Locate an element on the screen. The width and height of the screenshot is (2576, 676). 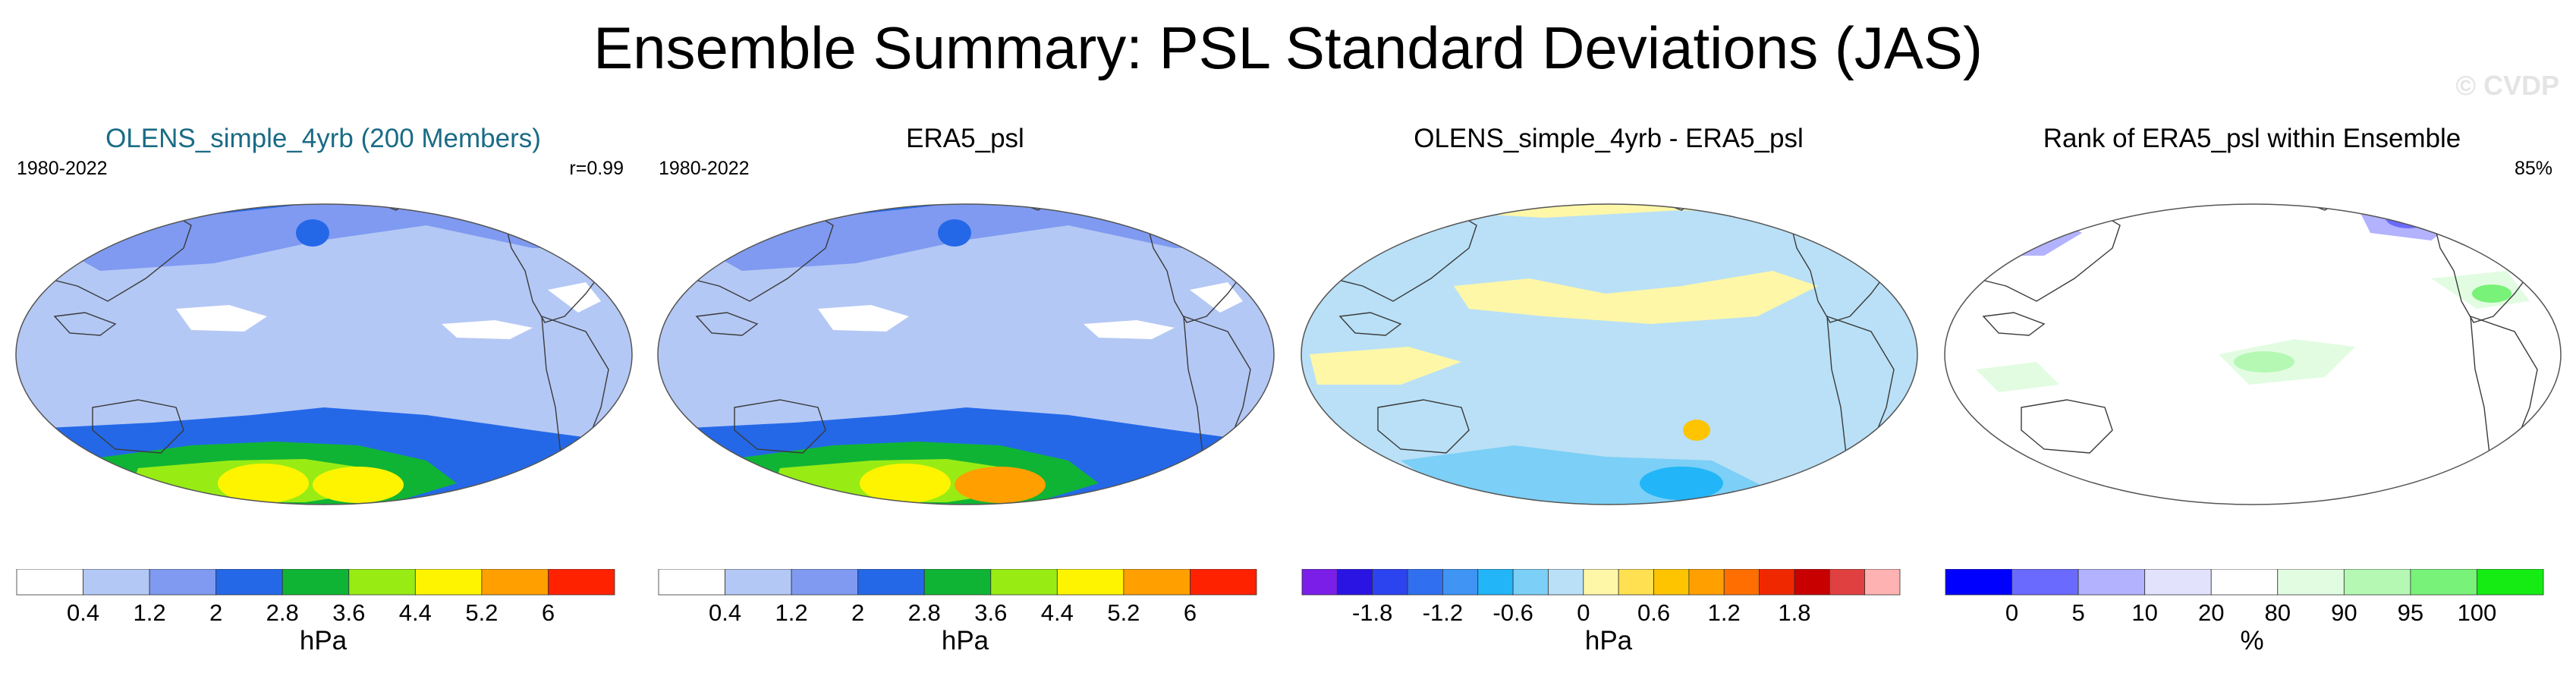
colorbar-tick-label: 0.6 is located at coordinates (1653, 612).